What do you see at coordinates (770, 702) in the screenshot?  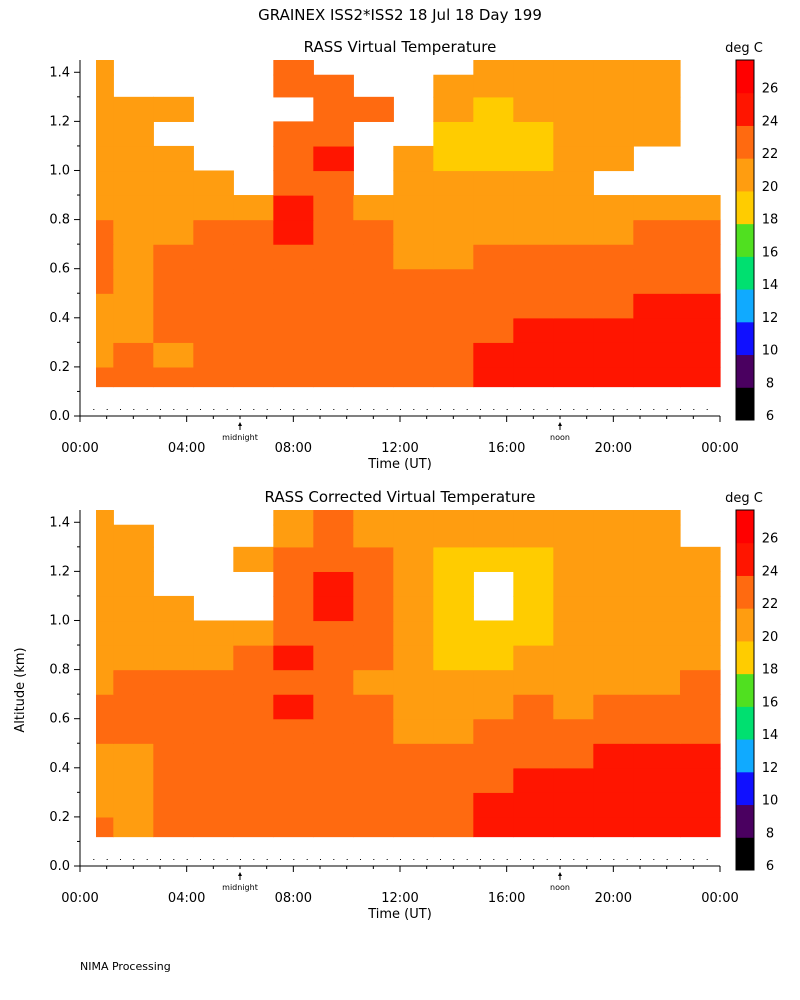 I see `colorbar-tick-label: 16` at bounding box center [770, 702].